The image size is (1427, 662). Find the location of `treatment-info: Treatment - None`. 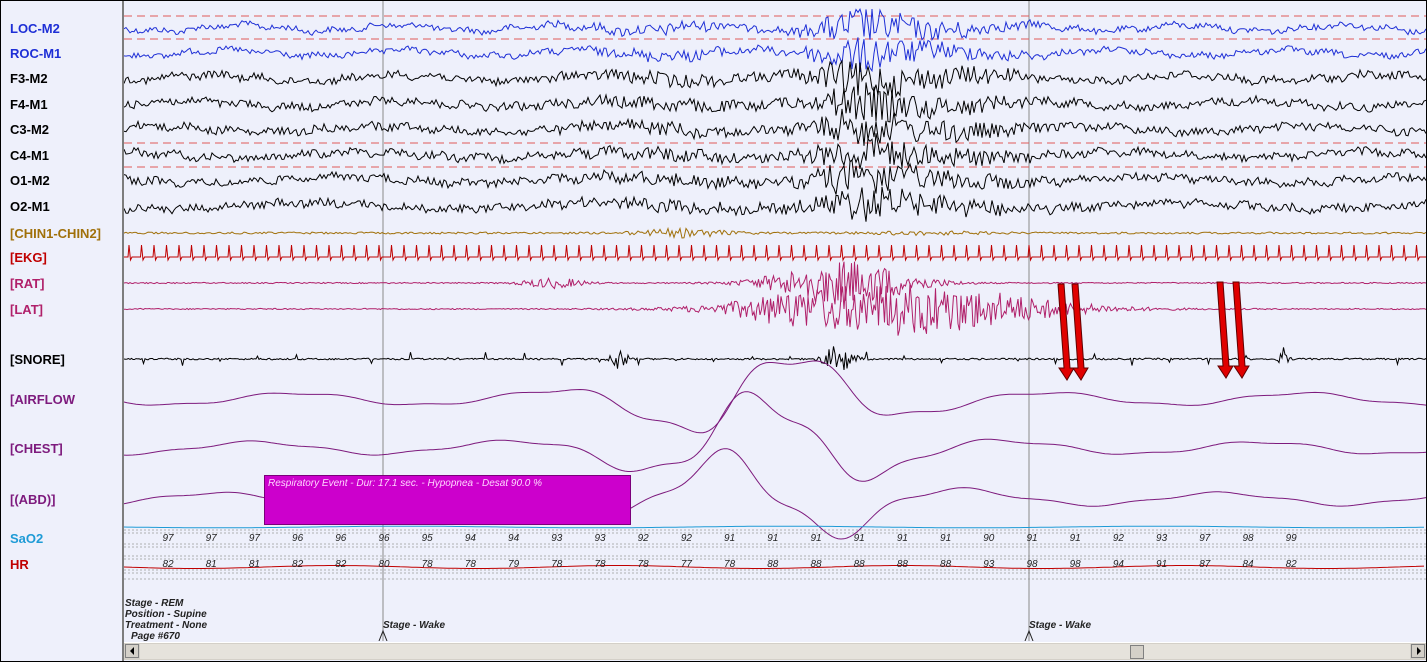

treatment-info: Treatment - None is located at coordinates (166, 625).